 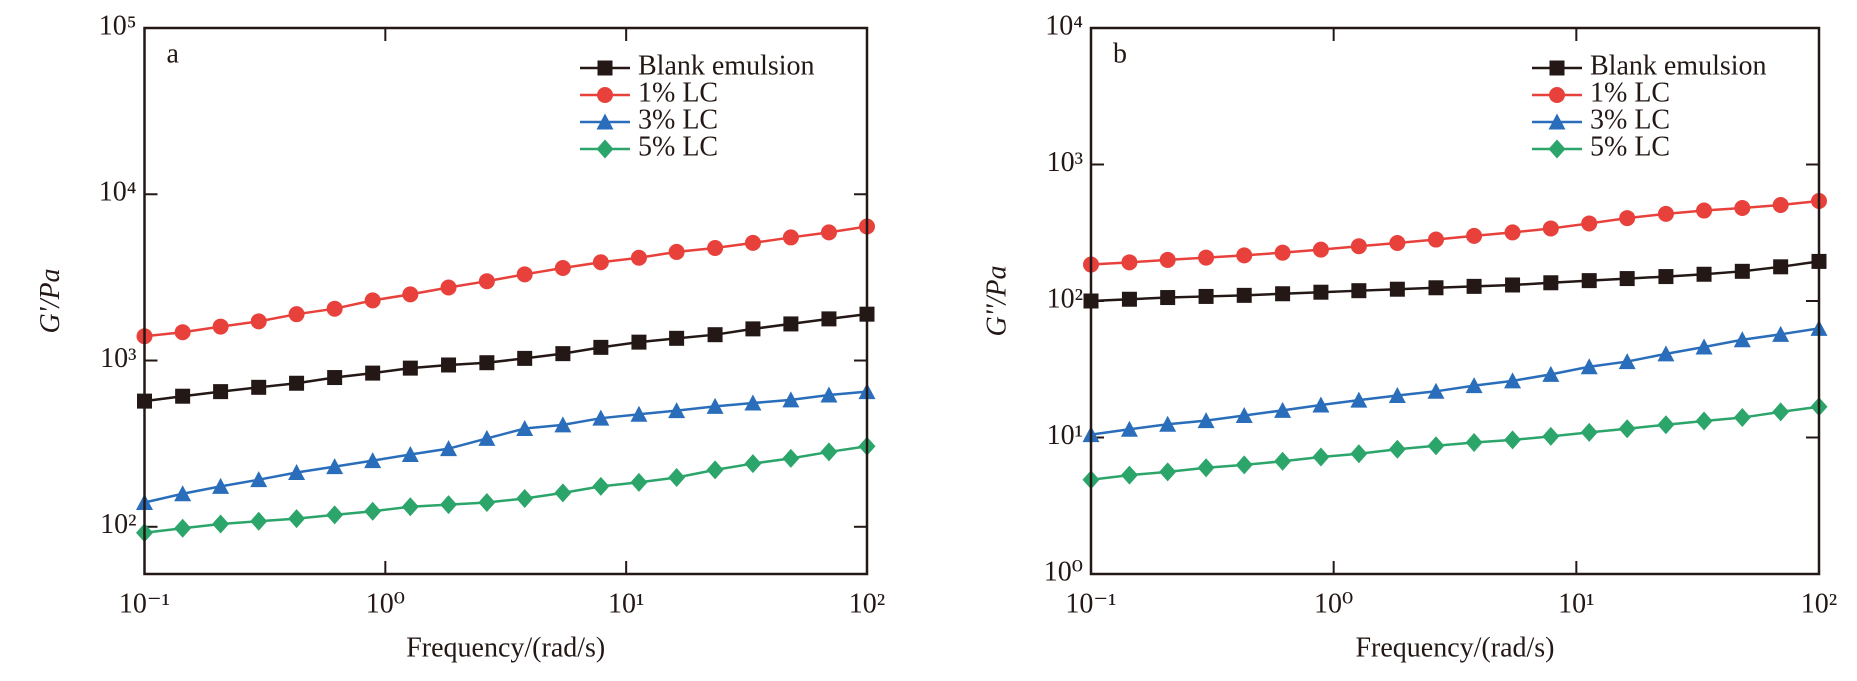 I want to click on x-tick-label: 10⁰, so click(x=1333, y=603).